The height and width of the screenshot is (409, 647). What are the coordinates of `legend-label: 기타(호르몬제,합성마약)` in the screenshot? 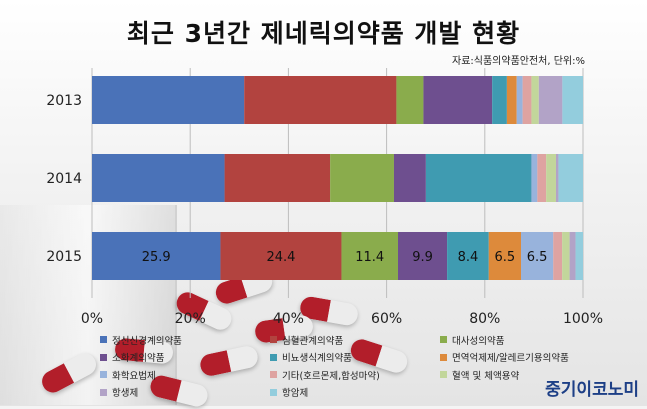 It's located at (331, 376).